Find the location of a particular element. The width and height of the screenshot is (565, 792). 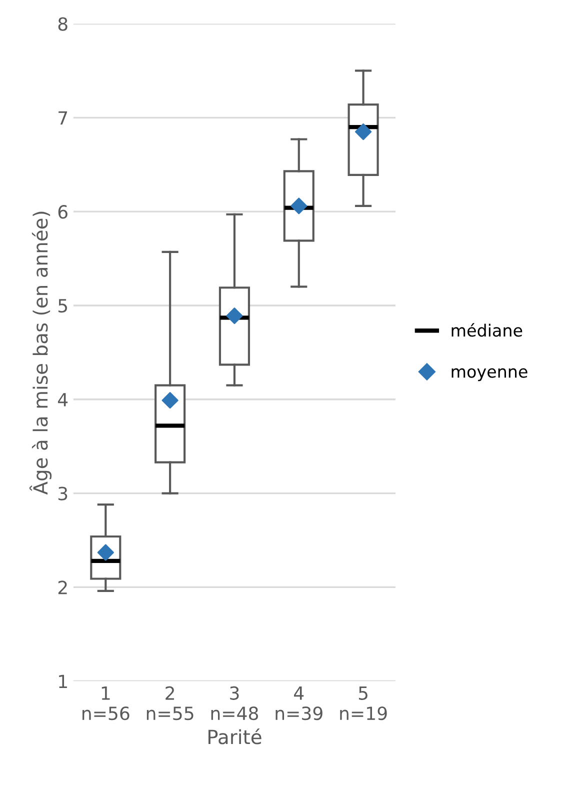

y-tick-label: 3 is located at coordinates (63, 493).